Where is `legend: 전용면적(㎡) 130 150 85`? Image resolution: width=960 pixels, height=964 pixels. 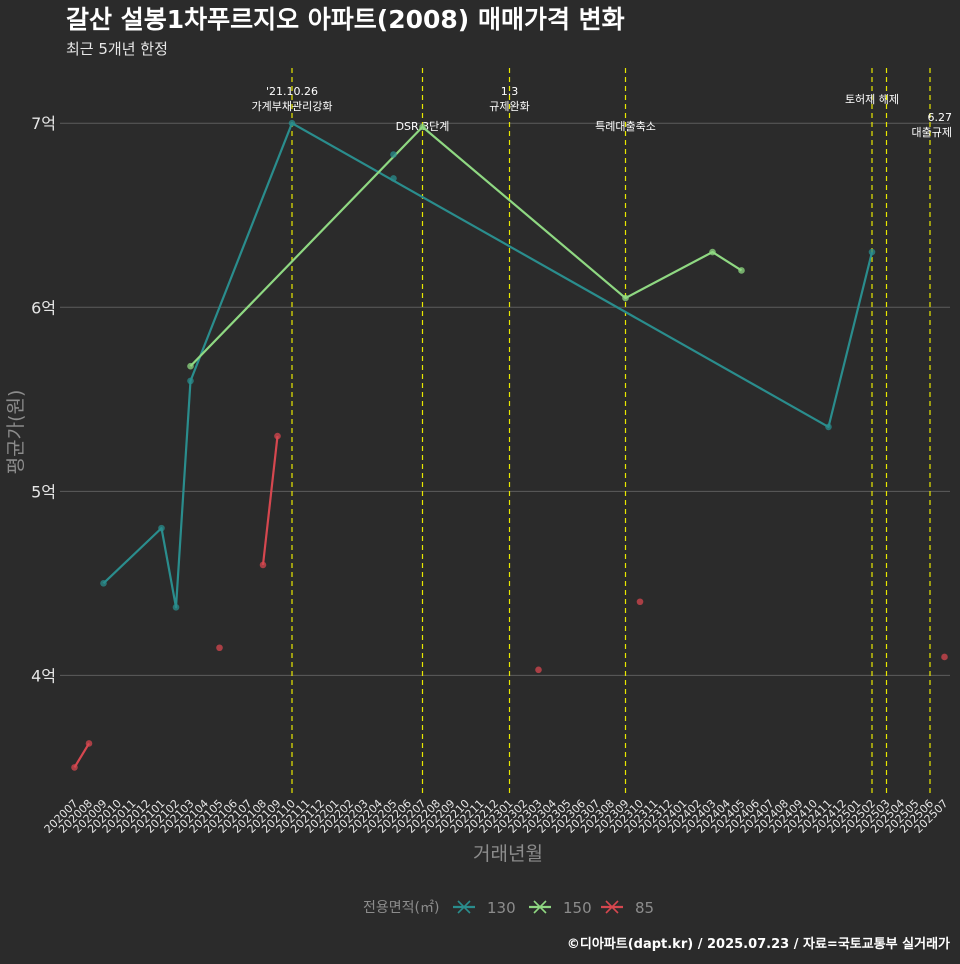
legend: 전용면적(㎡) 130 150 85 is located at coordinates (508, 908).